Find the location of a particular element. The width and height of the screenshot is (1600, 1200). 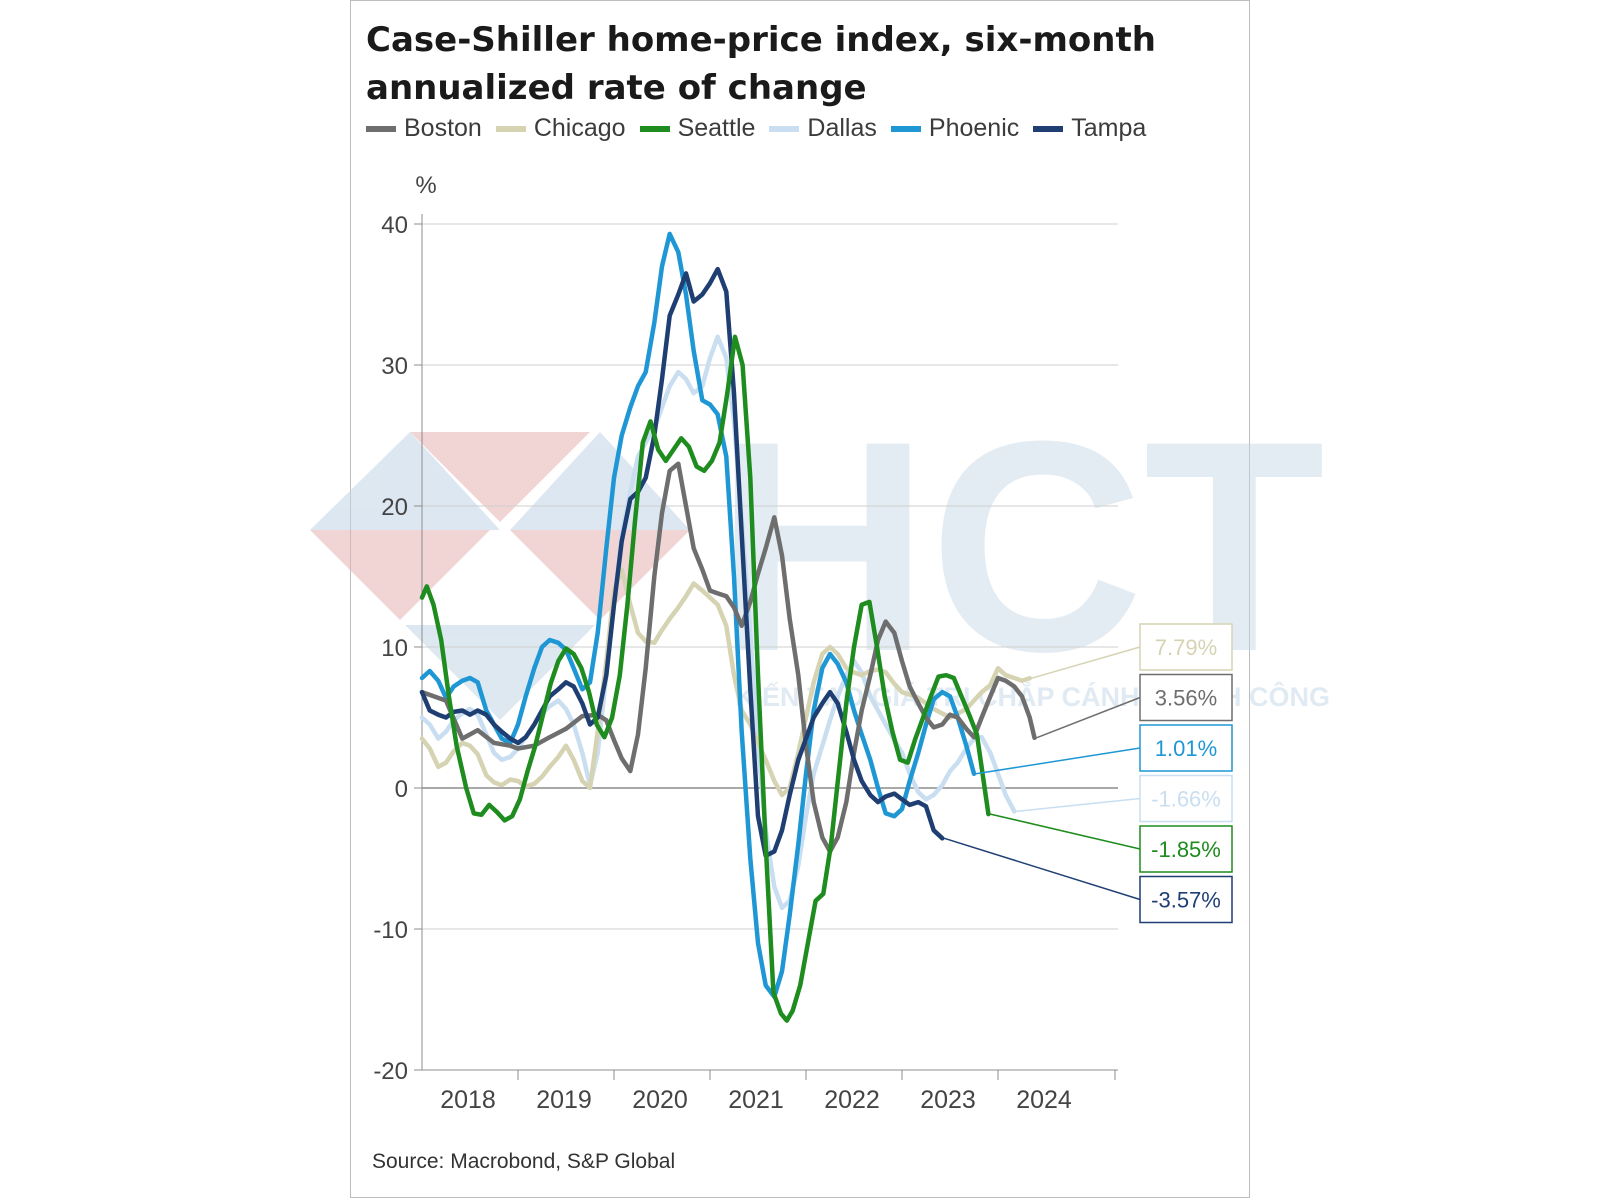

y-tick-label: 10 is located at coordinates (394, 648).